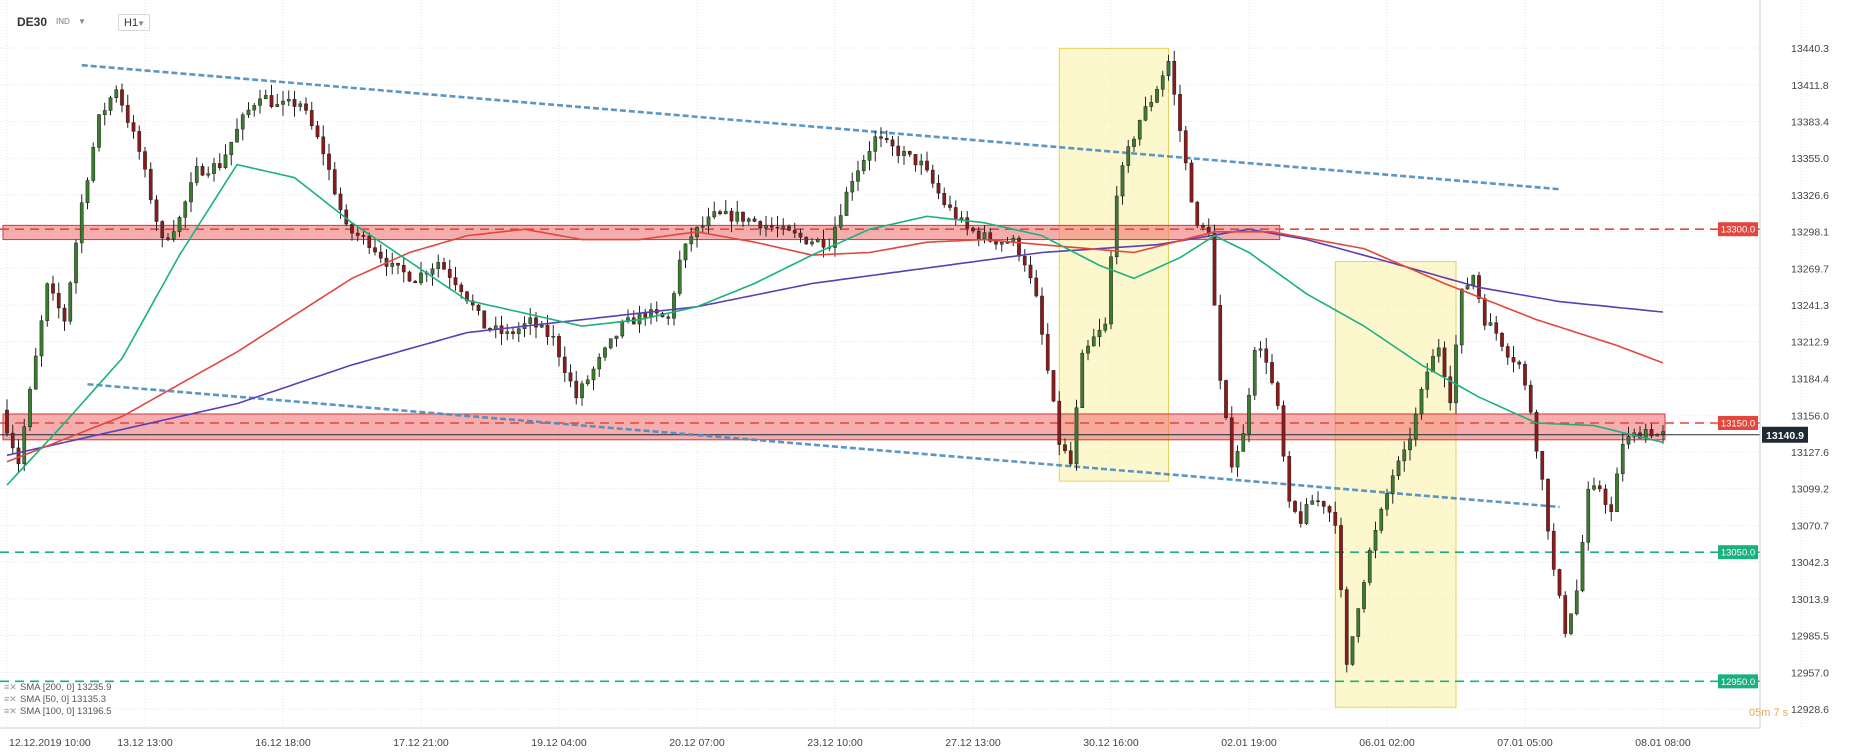  What do you see at coordinates (66, 711) in the screenshot?
I see `legend-label: SMA [100, 0] 13196.5` at bounding box center [66, 711].